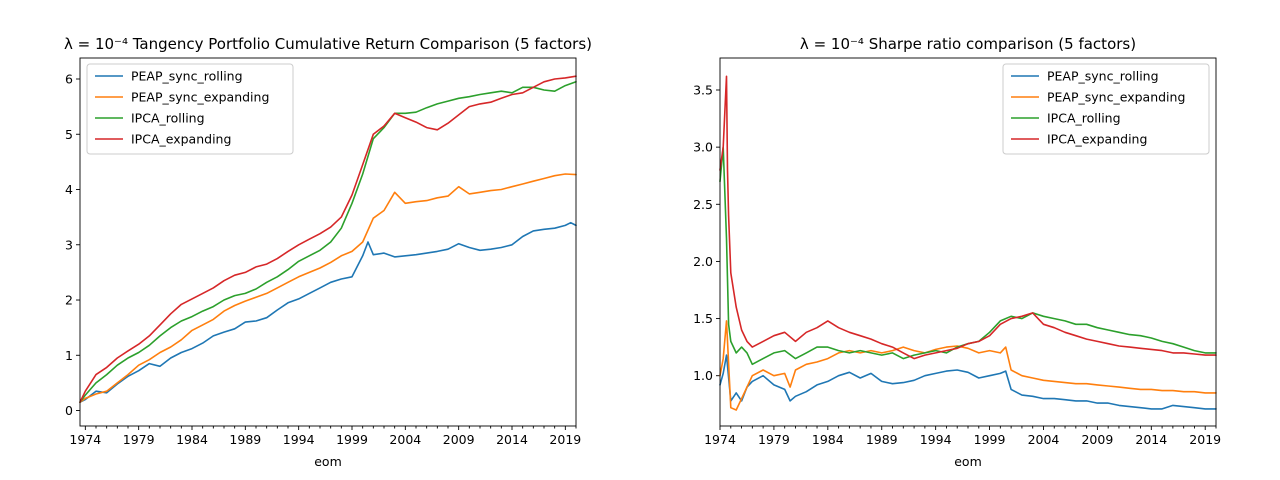  What do you see at coordinates (69, 355) in the screenshot?
I see `y-tick-label: 1` at bounding box center [69, 355].